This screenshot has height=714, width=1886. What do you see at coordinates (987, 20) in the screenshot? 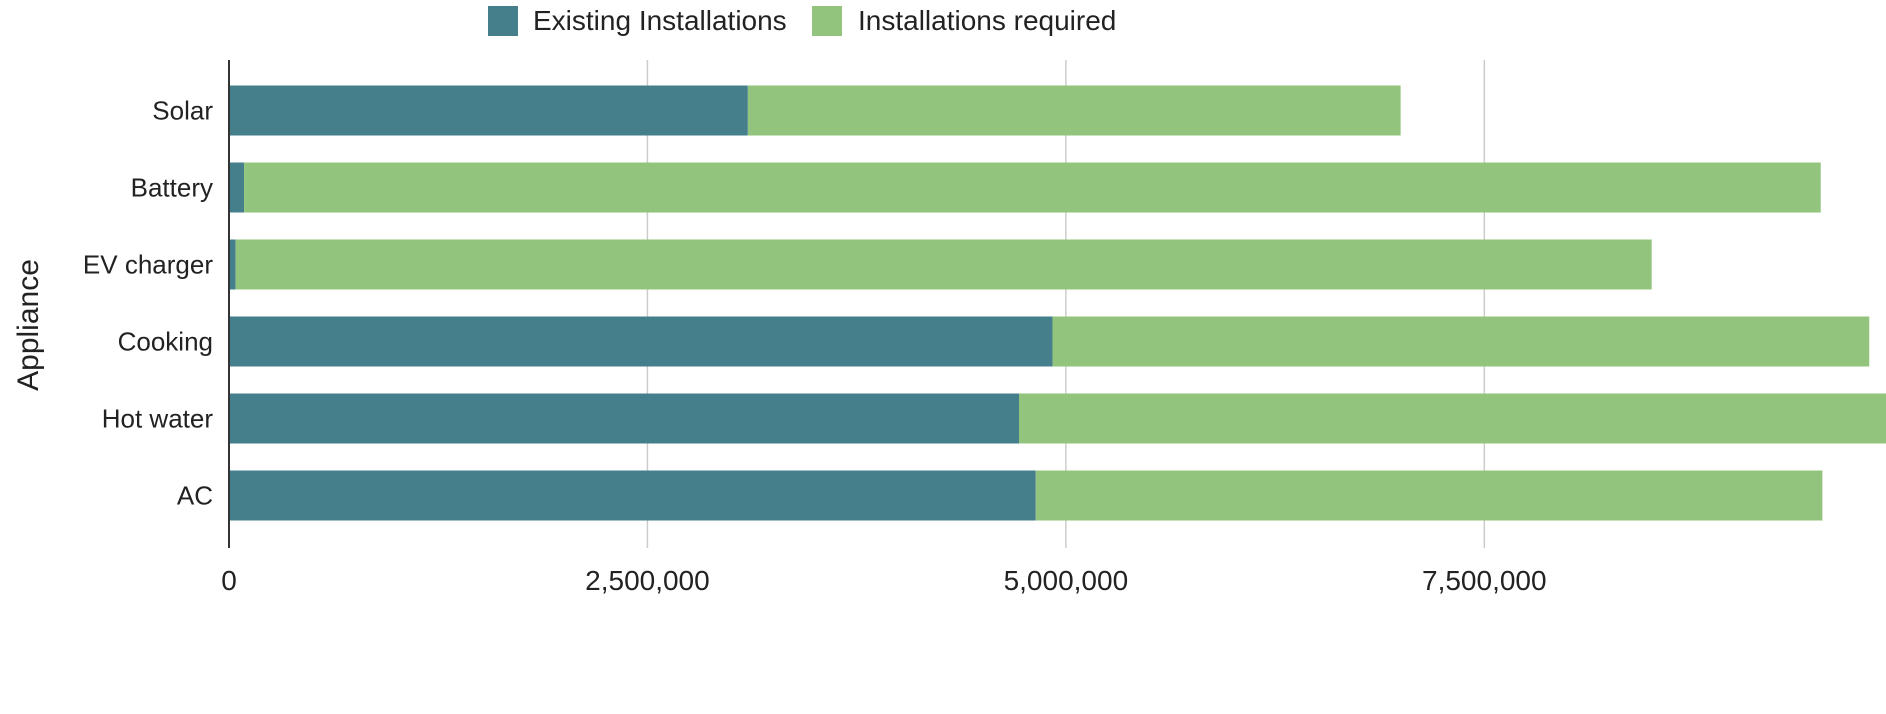
I see `legend-label-2: Installations required` at bounding box center [987, 20].